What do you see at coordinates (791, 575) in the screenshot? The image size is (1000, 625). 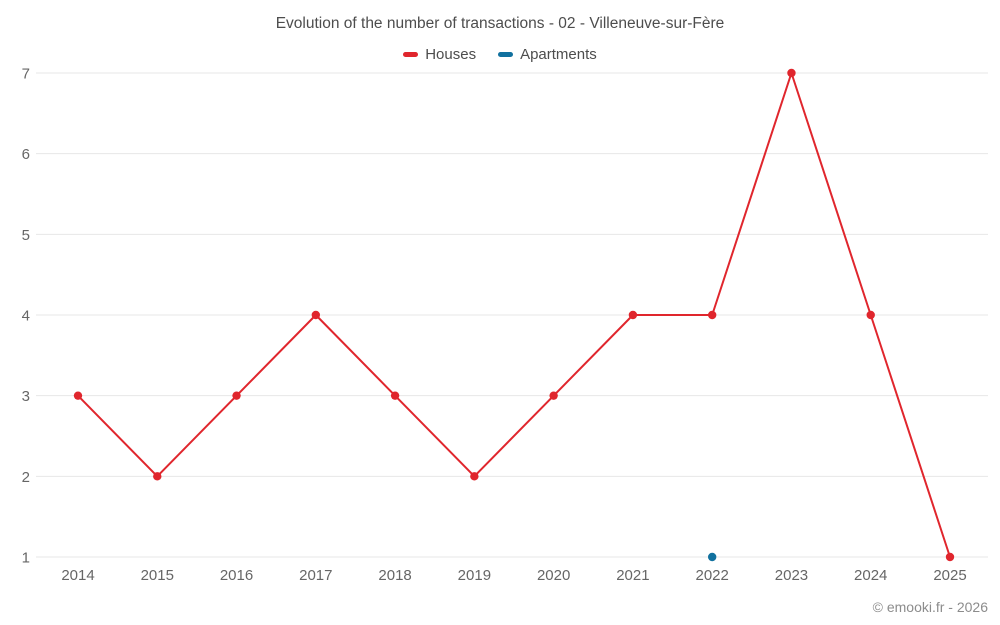 I see `x-tick-label-2023: 2023` at bounding box center [791, 575].